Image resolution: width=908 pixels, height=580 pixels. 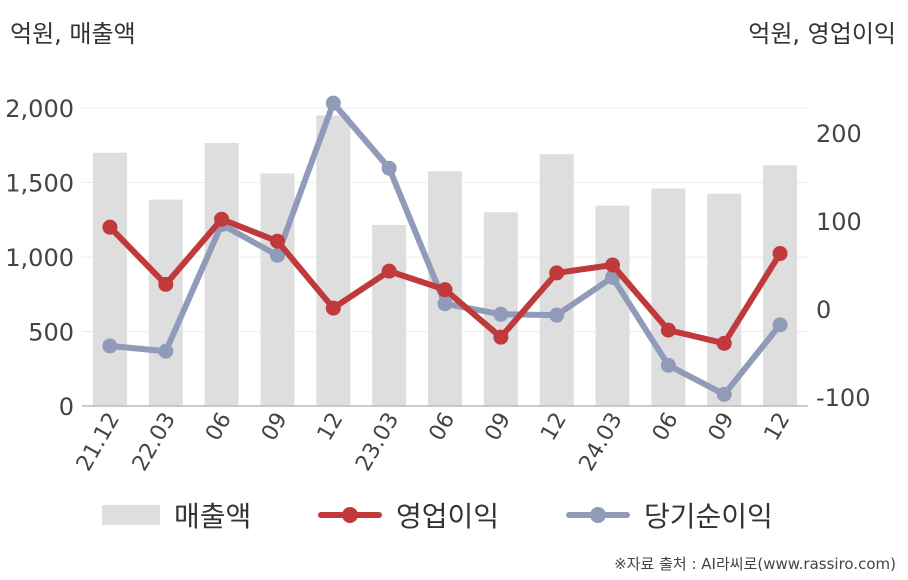 I want to click on x-tick-label: 22.03, so click(x=154, y=442).